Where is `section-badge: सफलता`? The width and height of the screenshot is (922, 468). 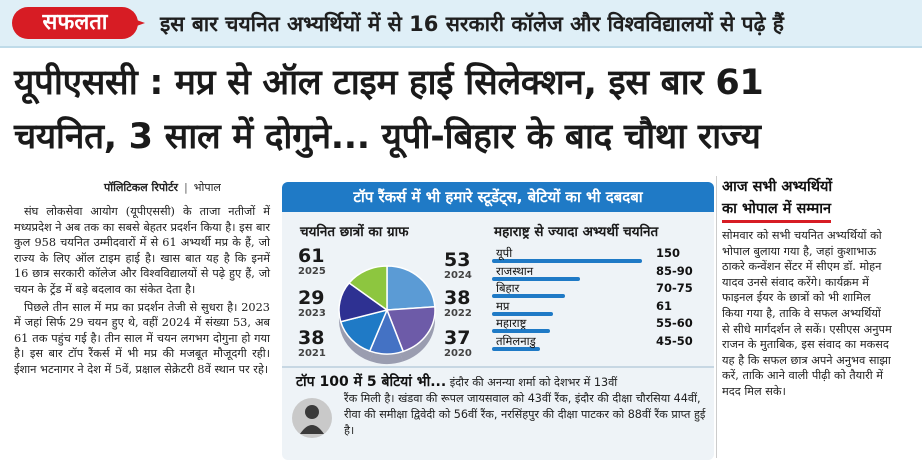
section-badge: सफलता is located at coordinates (75, 23).